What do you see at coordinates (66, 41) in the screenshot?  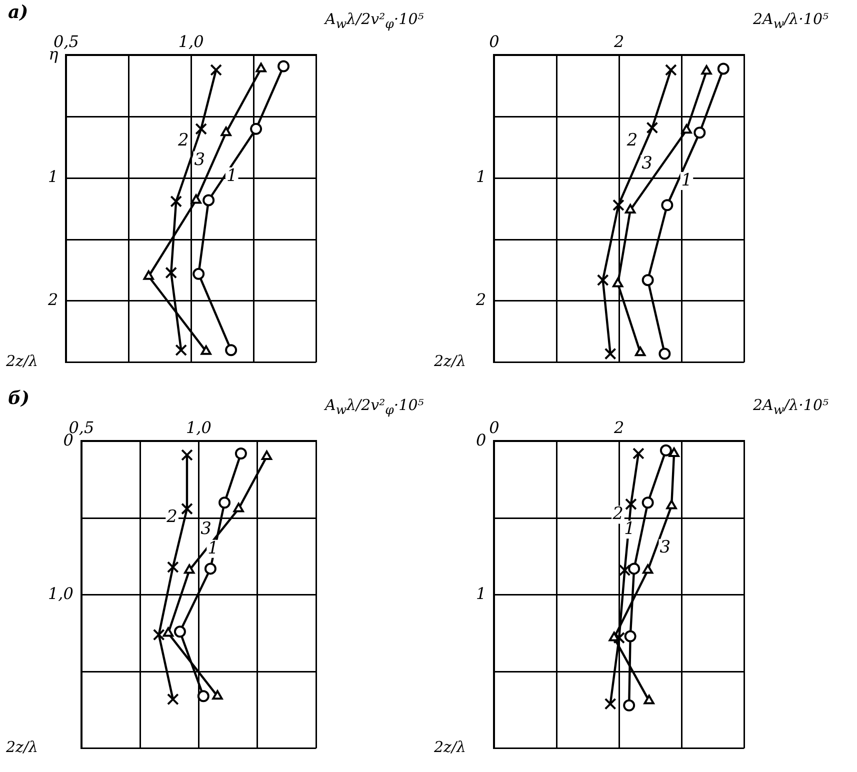 I see `x-tick-label: 0,5` at bounding box center [66, 41].